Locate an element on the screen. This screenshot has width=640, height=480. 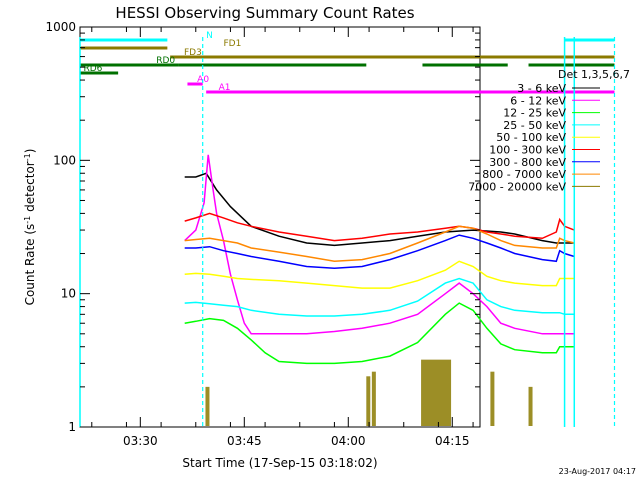
y-axis-label-sup2: -1 is located at coordinates (27, 157).